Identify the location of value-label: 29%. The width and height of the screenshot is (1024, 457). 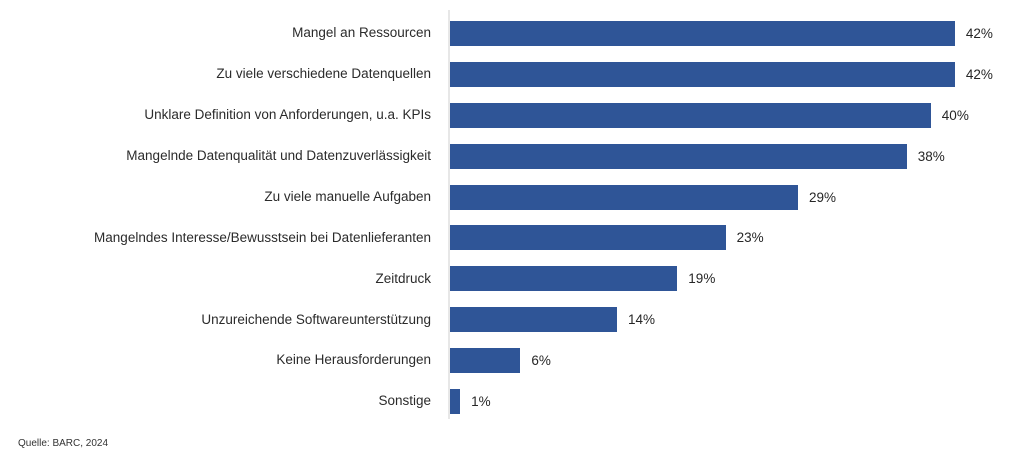
(823, 197).